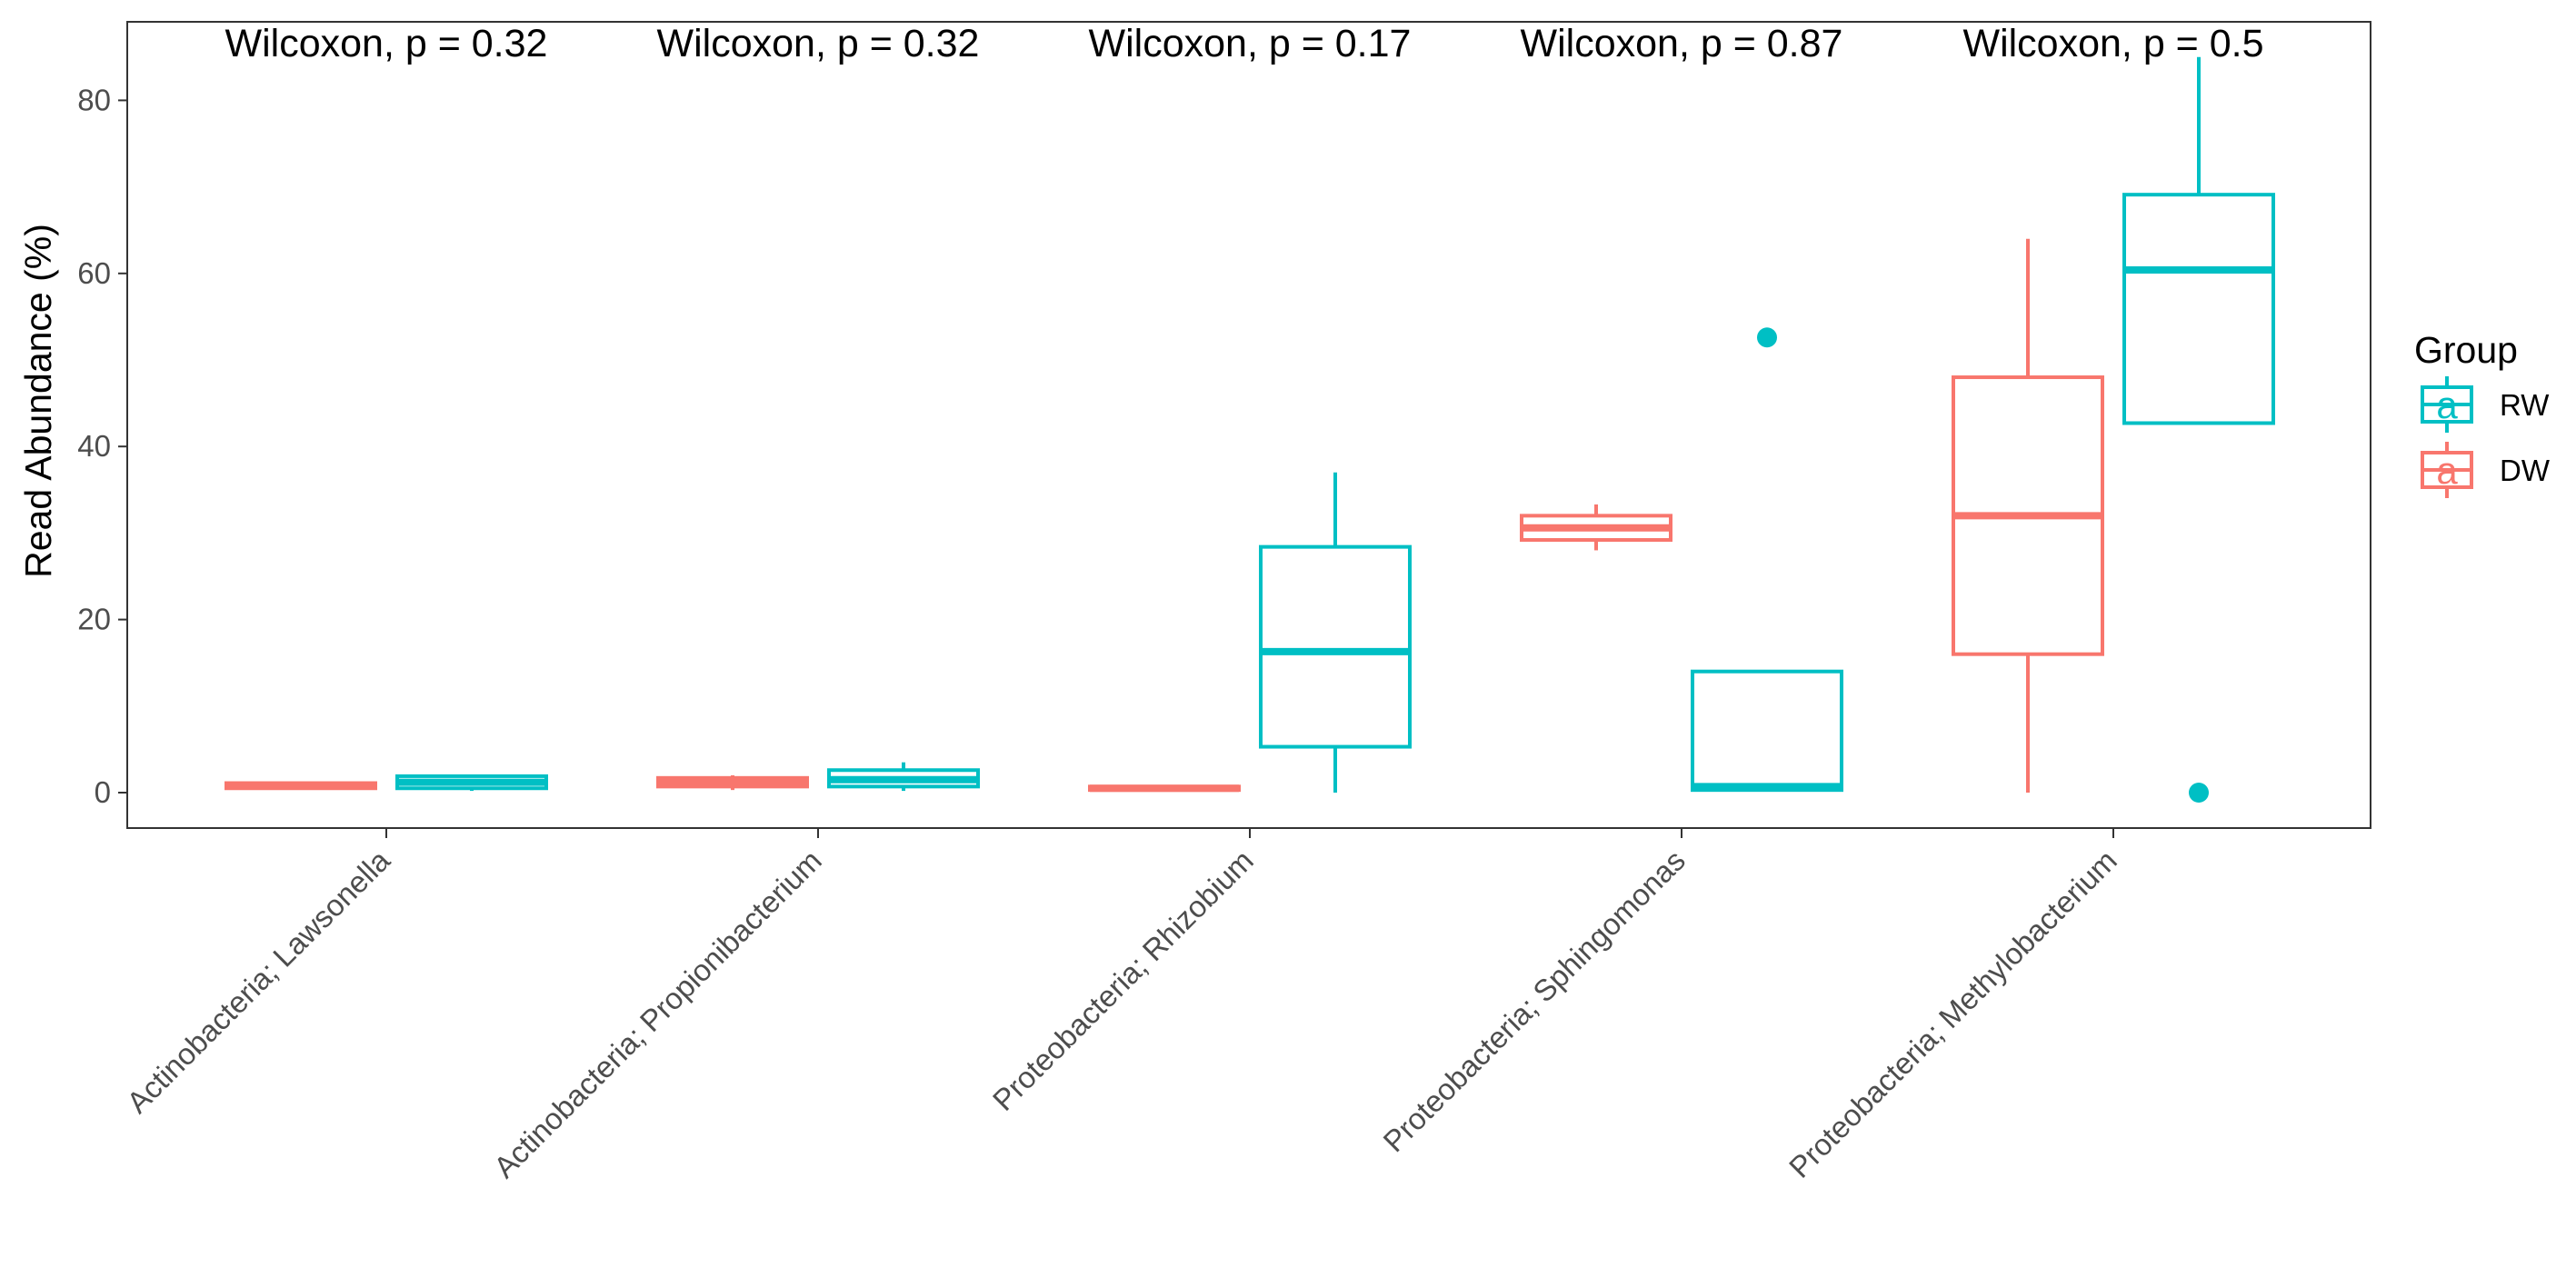 The image size is (2576, 1288). What do you see at coordinates (1123, 980) in the screenshot?
I see `x-tick-label: Proteobacteria; Rhizobium` at bounding box center [1123, 980].